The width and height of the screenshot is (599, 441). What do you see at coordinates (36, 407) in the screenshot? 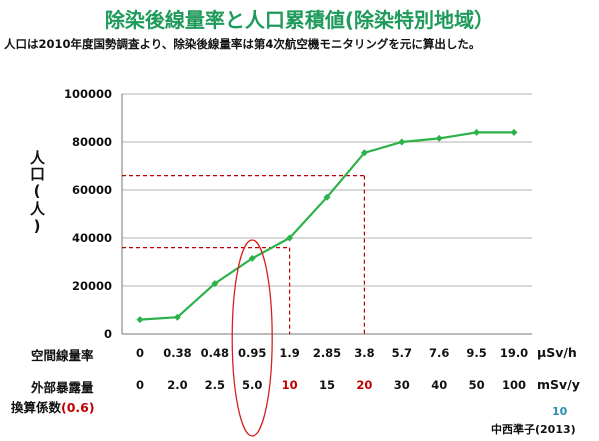
I see `conversion-factor-text: 換算係数` at bounding box center [36, 407].